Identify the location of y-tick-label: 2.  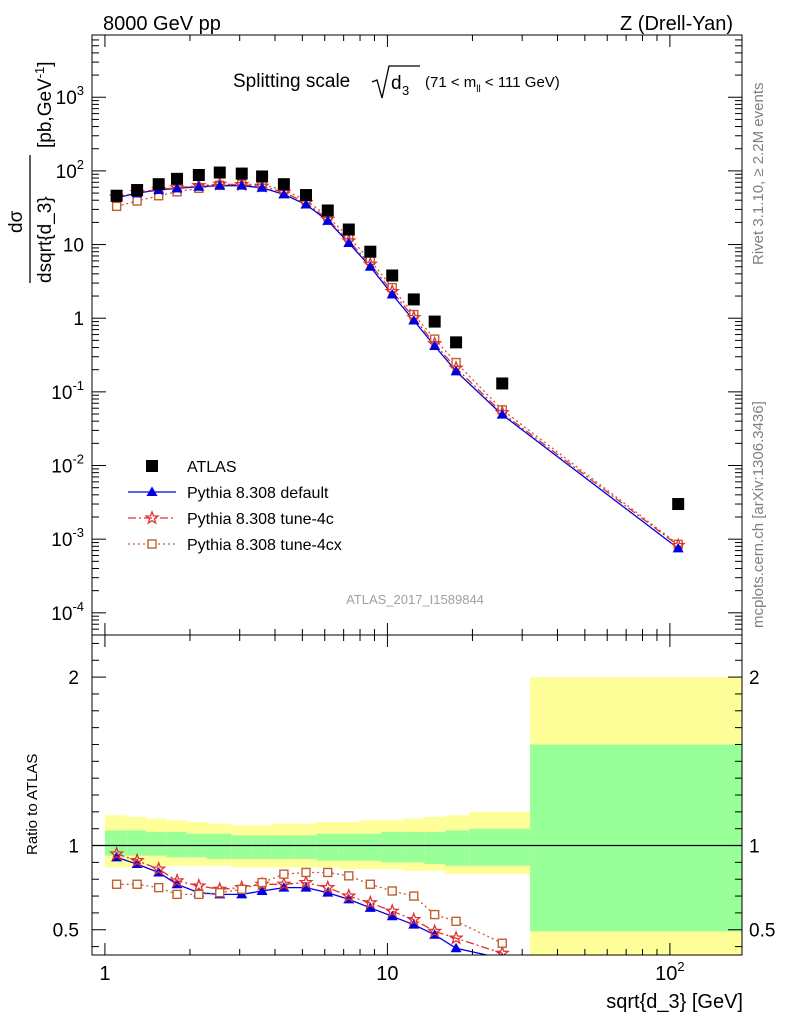
(73, 678).